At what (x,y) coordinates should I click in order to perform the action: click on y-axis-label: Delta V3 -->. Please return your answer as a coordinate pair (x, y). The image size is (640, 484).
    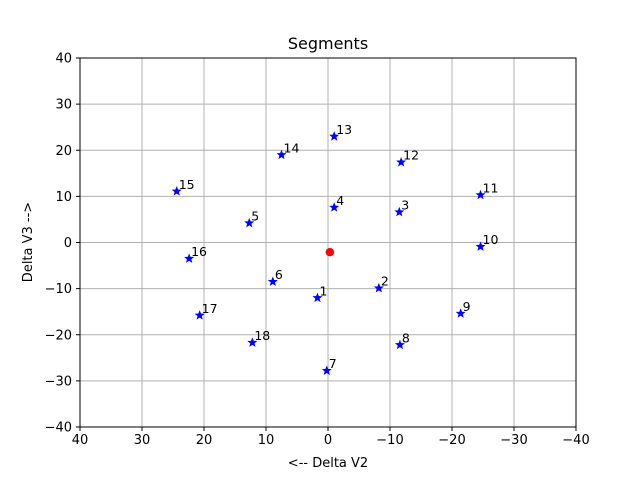
    Looking at the image, I should click on (28, 242).